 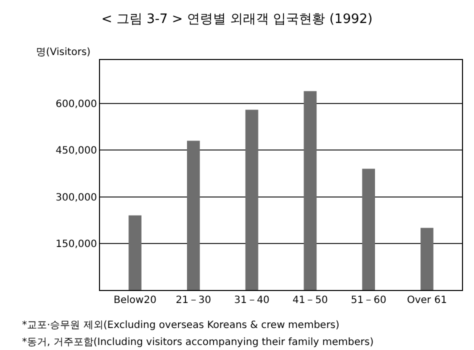 I want to click on text: *교포·승무원 제외(Excluding overseas Koreans & crew members), so click(x=181, y=325).